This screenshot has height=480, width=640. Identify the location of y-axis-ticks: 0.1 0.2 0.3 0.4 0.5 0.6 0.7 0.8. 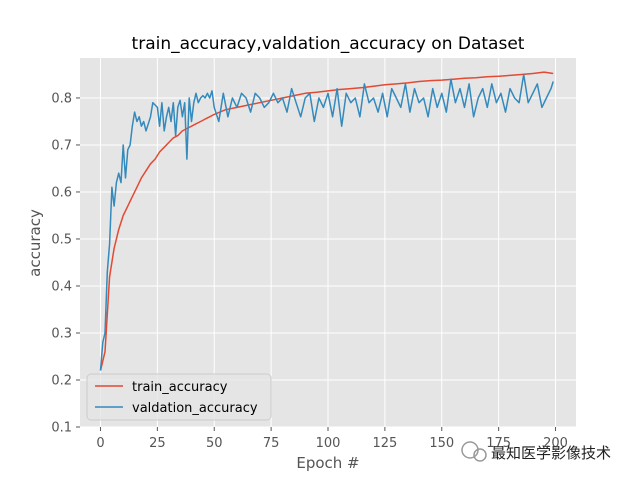
(65, 263).